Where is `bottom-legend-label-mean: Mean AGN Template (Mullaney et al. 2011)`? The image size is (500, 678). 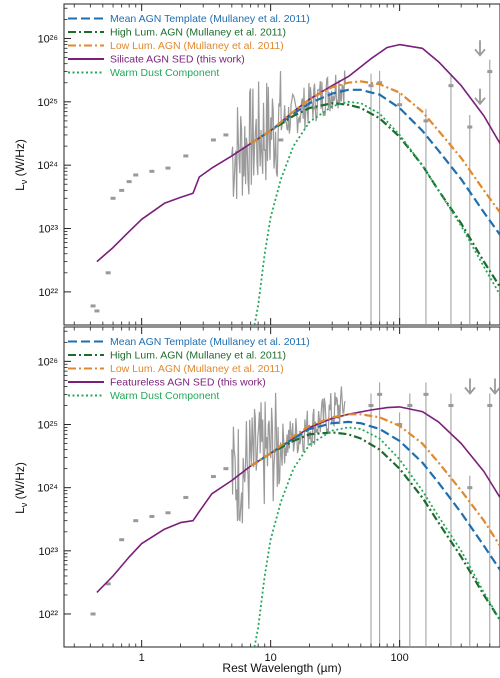 bottom-legend-label-mean: Mean AGN Template (Mullaney et al. 2011) is located at coordinates (210, 342).